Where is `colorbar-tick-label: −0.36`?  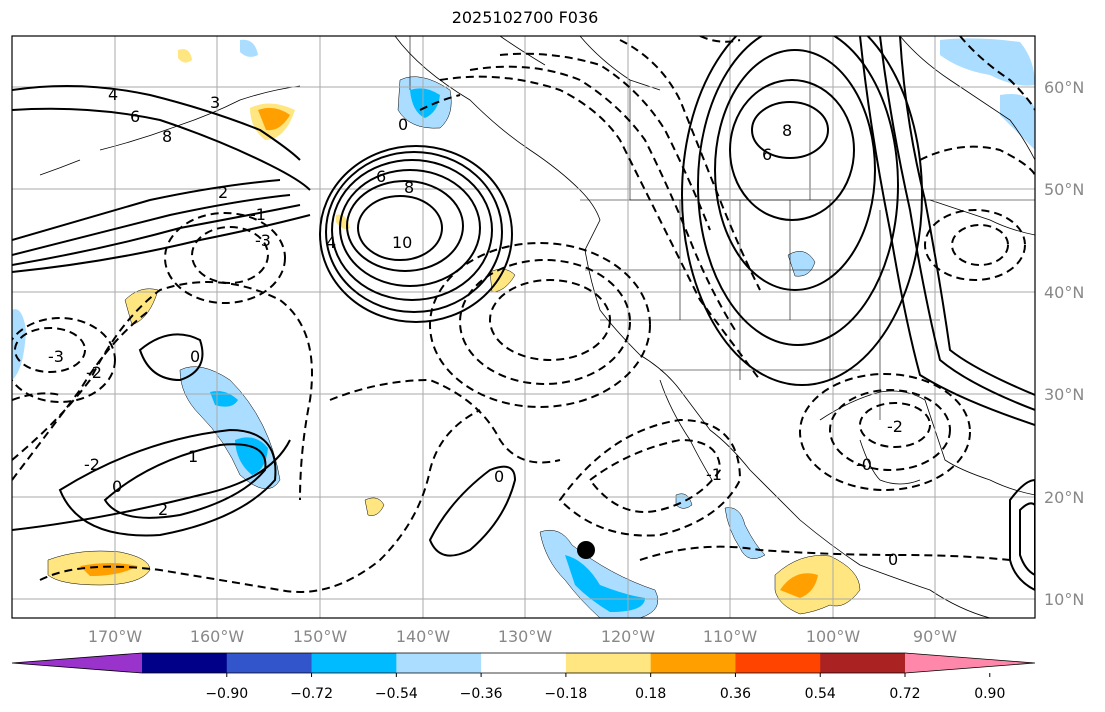 colorbar-tick-label: −0.36 is located at coordinates (481, 694).